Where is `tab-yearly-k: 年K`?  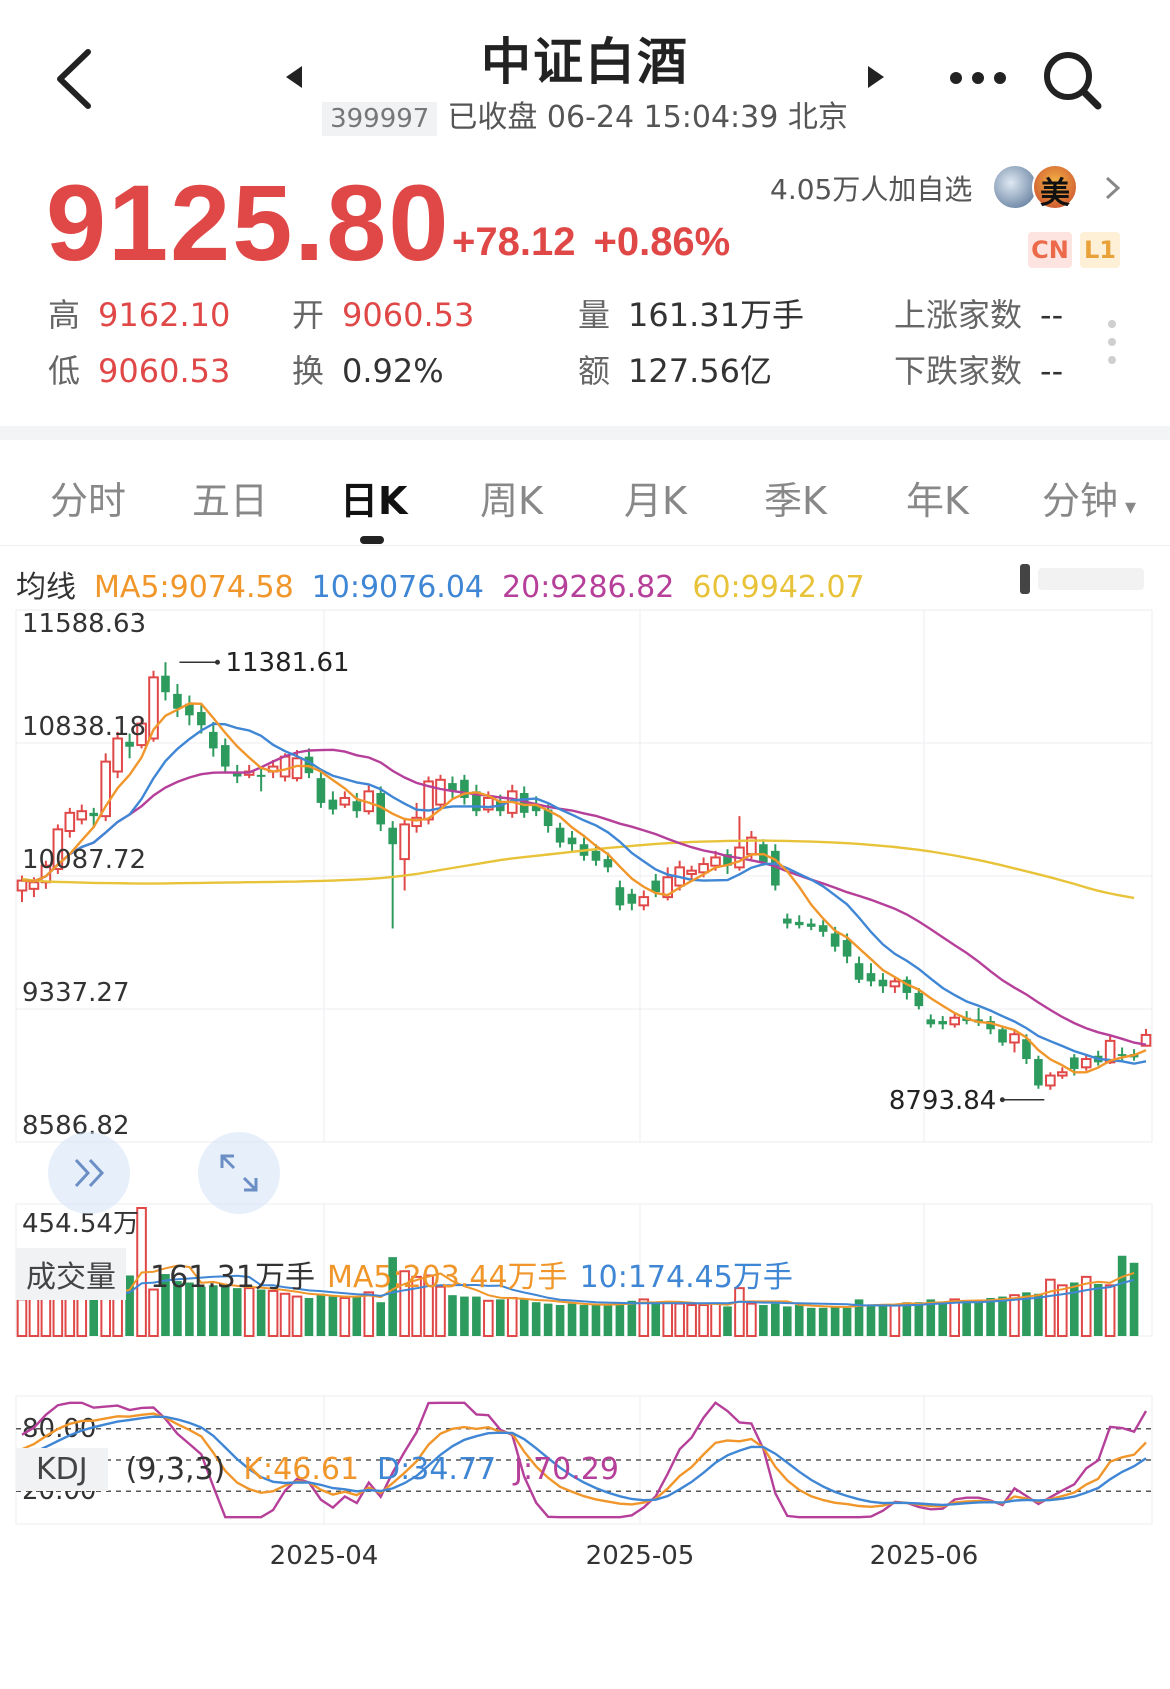 tab-yearly-k: 年K is located at coordinates (937, 501).